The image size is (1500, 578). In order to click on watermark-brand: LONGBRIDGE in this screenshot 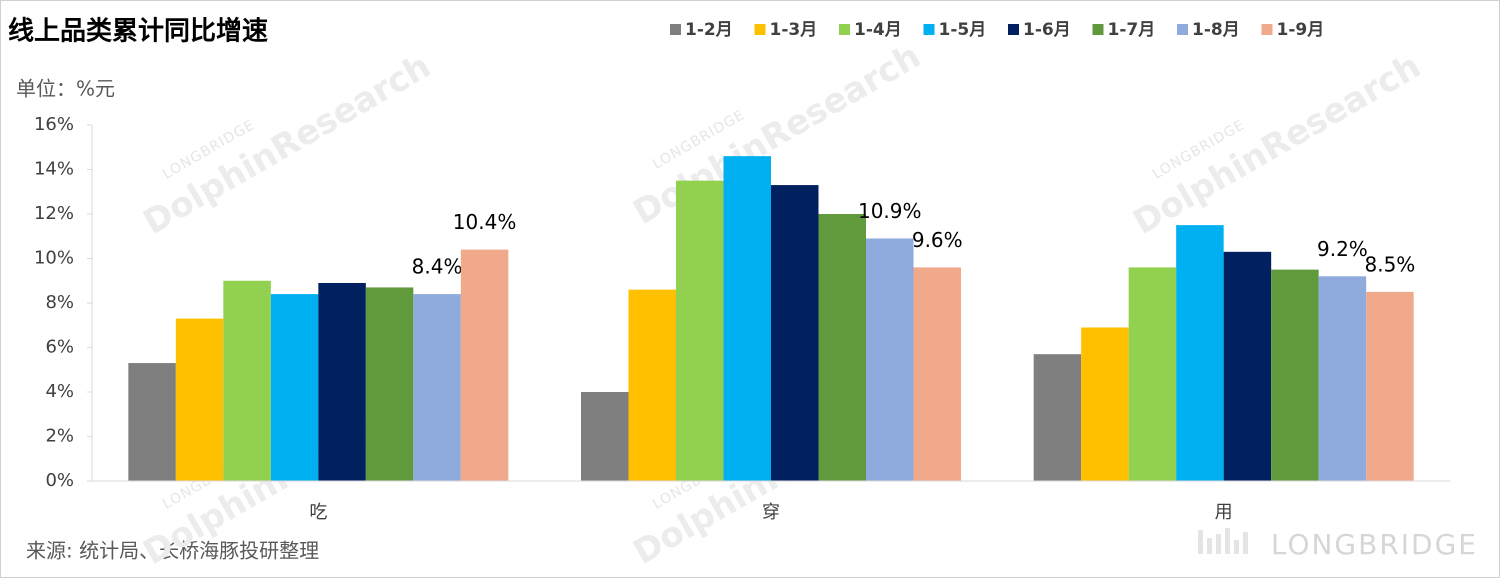, I will do `click(1374, 544)`.